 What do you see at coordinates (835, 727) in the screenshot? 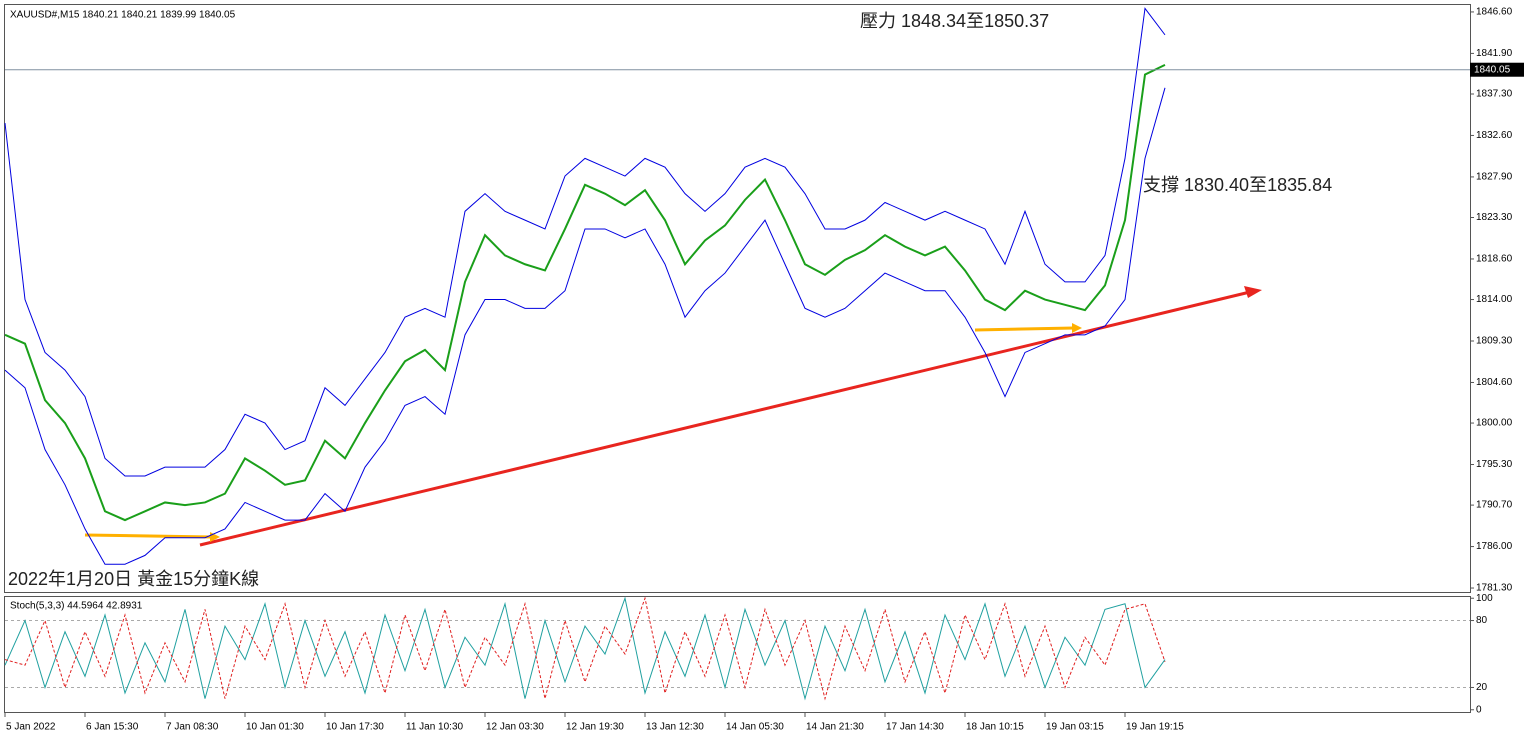
I see `x-tick-label: 14 Jan 21:30` at bounding box center [835, 727].